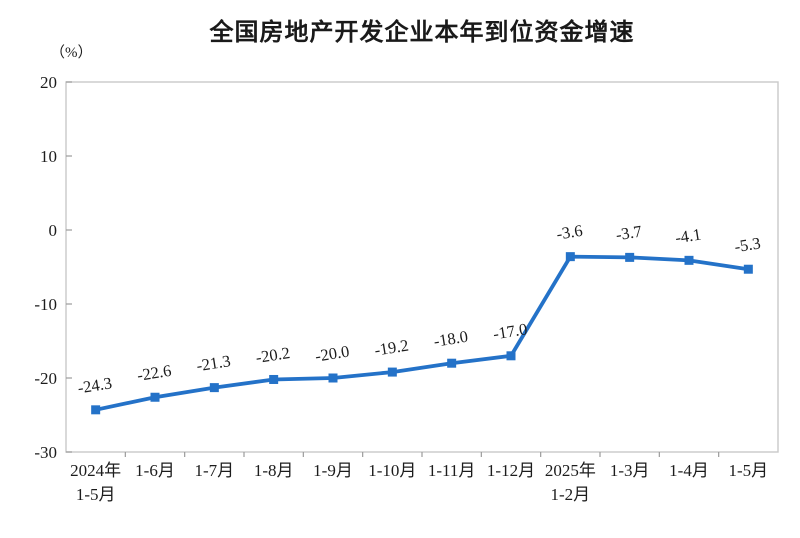 The image size is (800, 538). Describe the element at coordinates (48, 156) in the screenshot. I see `y-tick-label: 10` at that location.